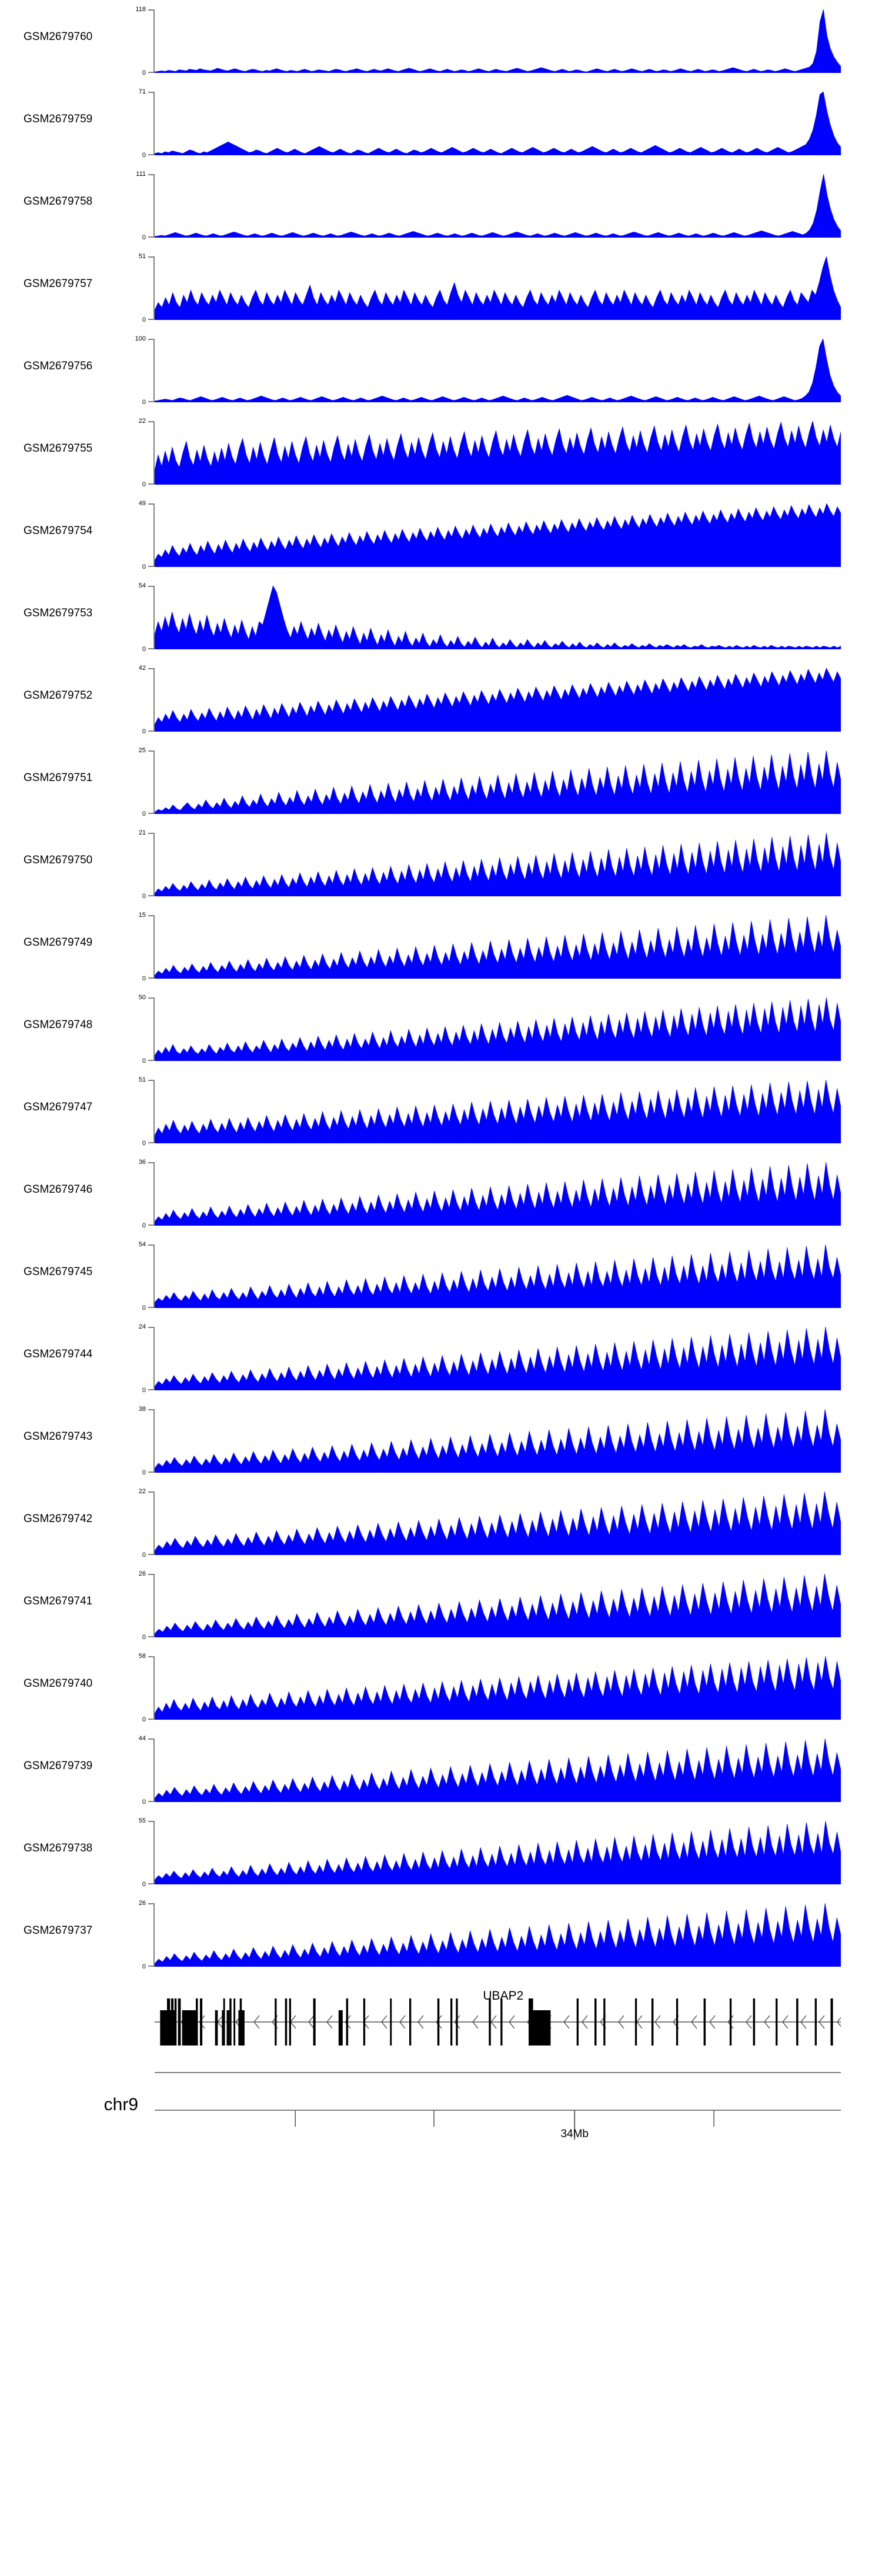 The image size is (882, 2576). I want to click on coverage-track: GSM2679759 71 0, so click(441, 123).